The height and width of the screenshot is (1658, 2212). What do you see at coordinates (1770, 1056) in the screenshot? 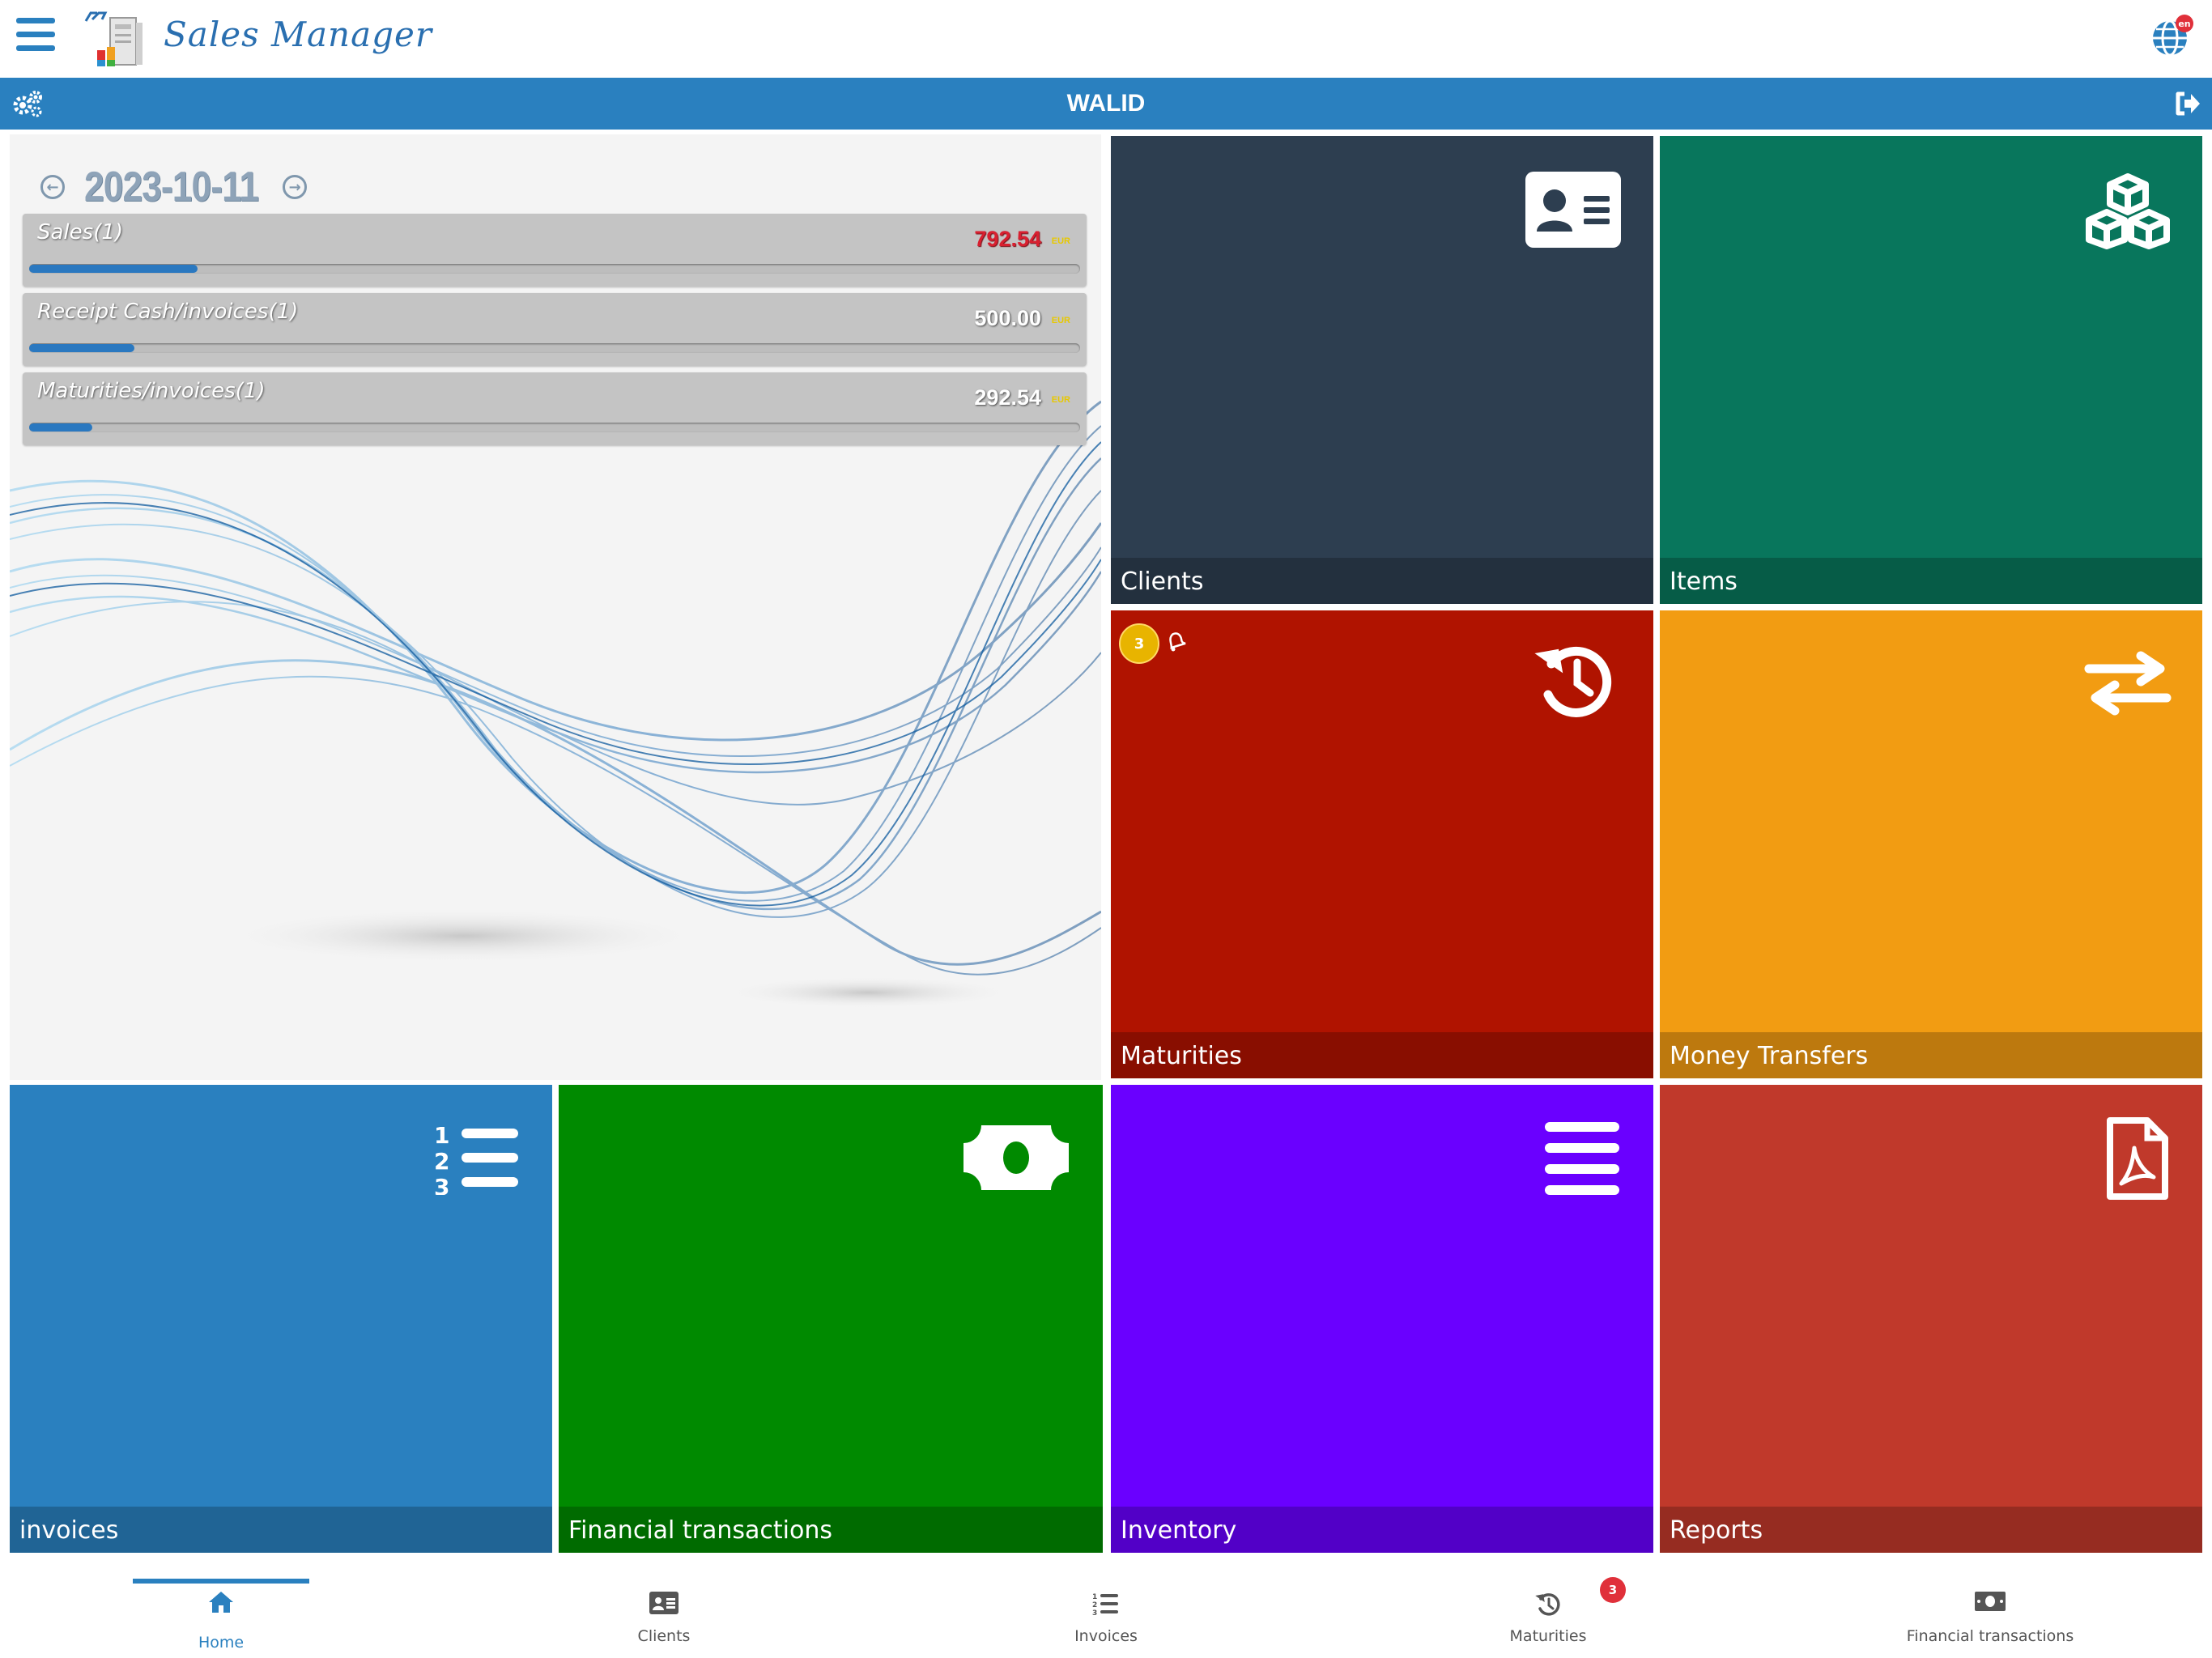
I see `tile-label: Money Transfers` at bounding box center [1770, 1056].